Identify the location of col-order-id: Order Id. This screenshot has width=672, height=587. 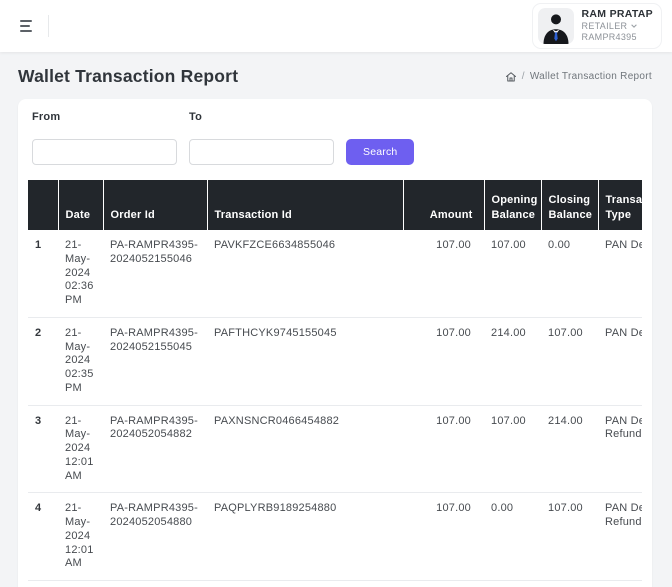
(154, 205).